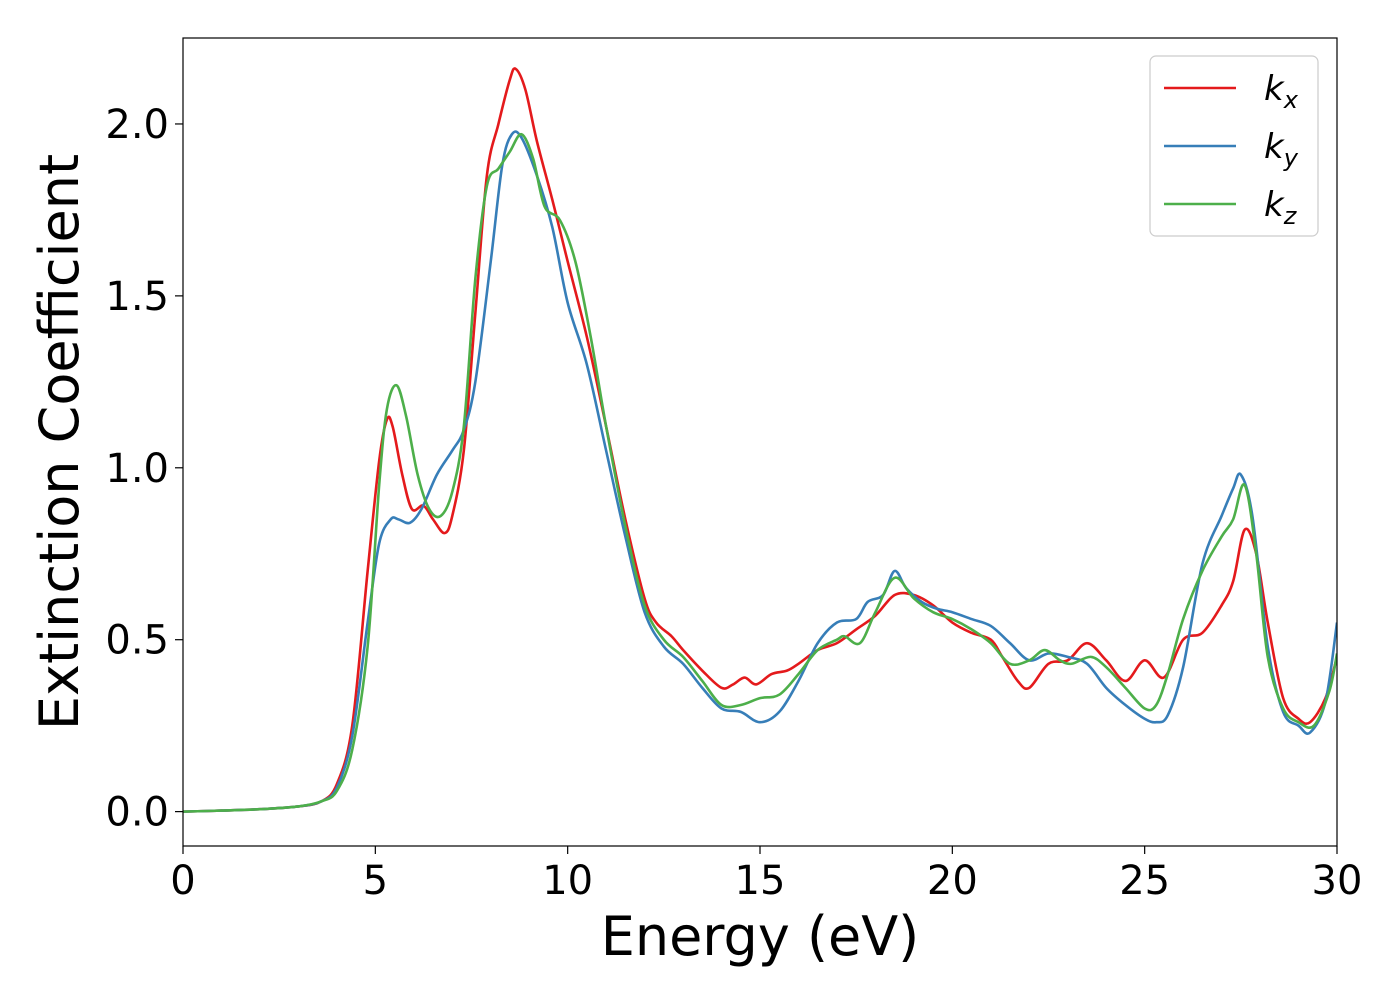 This screenshot has height=1005, width=1400. I want to click on y-tick-label: 0.5, so click(137, 641).